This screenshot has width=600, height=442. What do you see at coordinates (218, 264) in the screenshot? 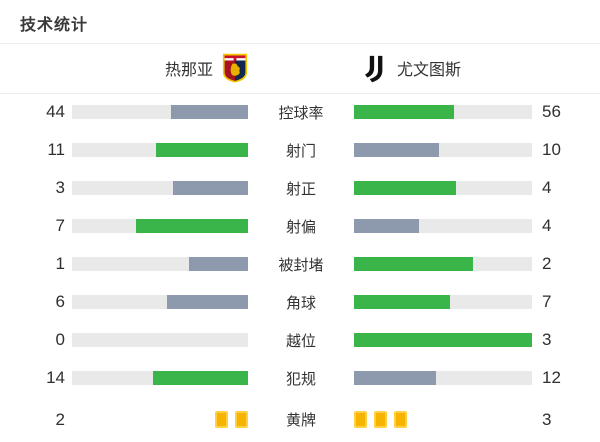
I see `home-bar-fill-blocked` at bounding box center [218, 264].